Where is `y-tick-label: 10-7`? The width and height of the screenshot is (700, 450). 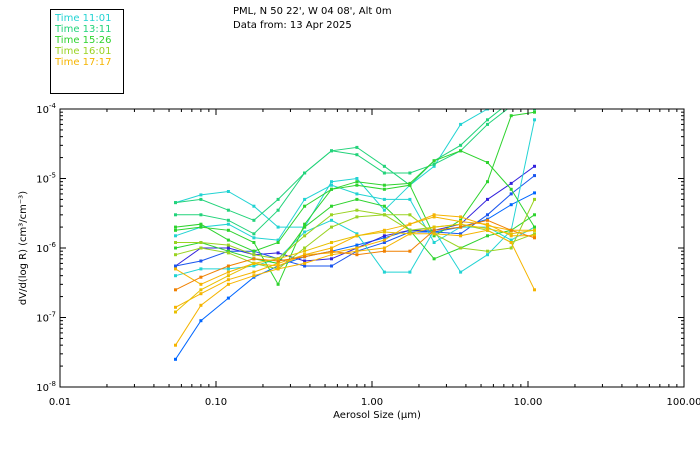 y-tick-label: 10-7 is located at coordinates (46, 318).